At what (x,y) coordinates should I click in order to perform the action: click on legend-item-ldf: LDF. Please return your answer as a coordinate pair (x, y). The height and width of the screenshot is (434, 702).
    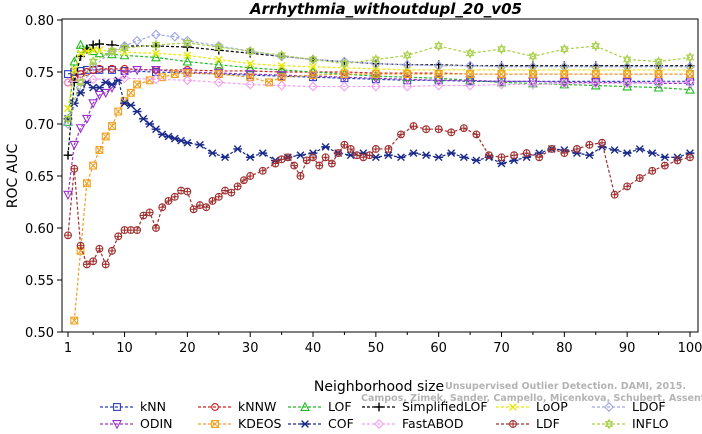
    Looking at the image, I should click on (528, 423).